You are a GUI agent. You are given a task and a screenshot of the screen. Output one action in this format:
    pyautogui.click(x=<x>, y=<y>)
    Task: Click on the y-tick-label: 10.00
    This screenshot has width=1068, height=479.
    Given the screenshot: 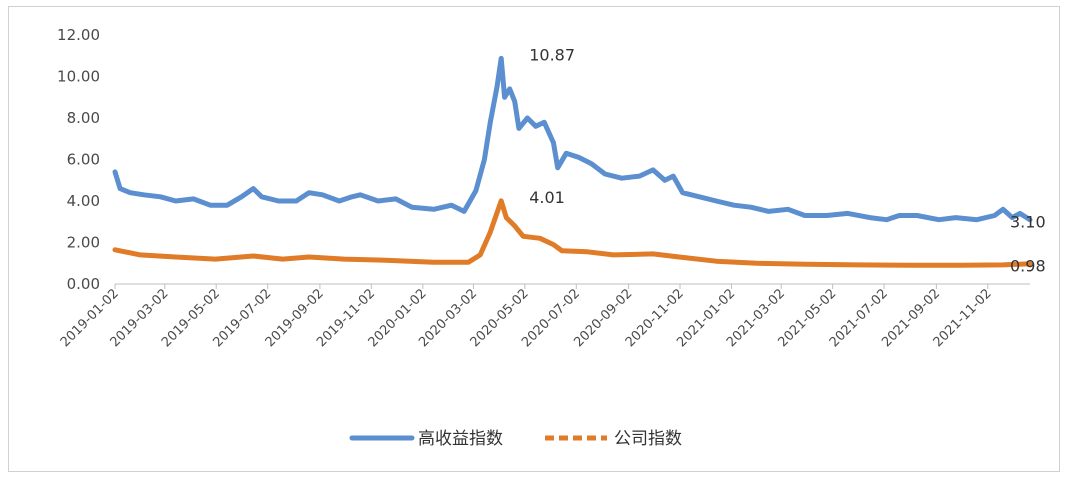 What is the action you would take?
    pyautogui.click(x=78, y=77)
    